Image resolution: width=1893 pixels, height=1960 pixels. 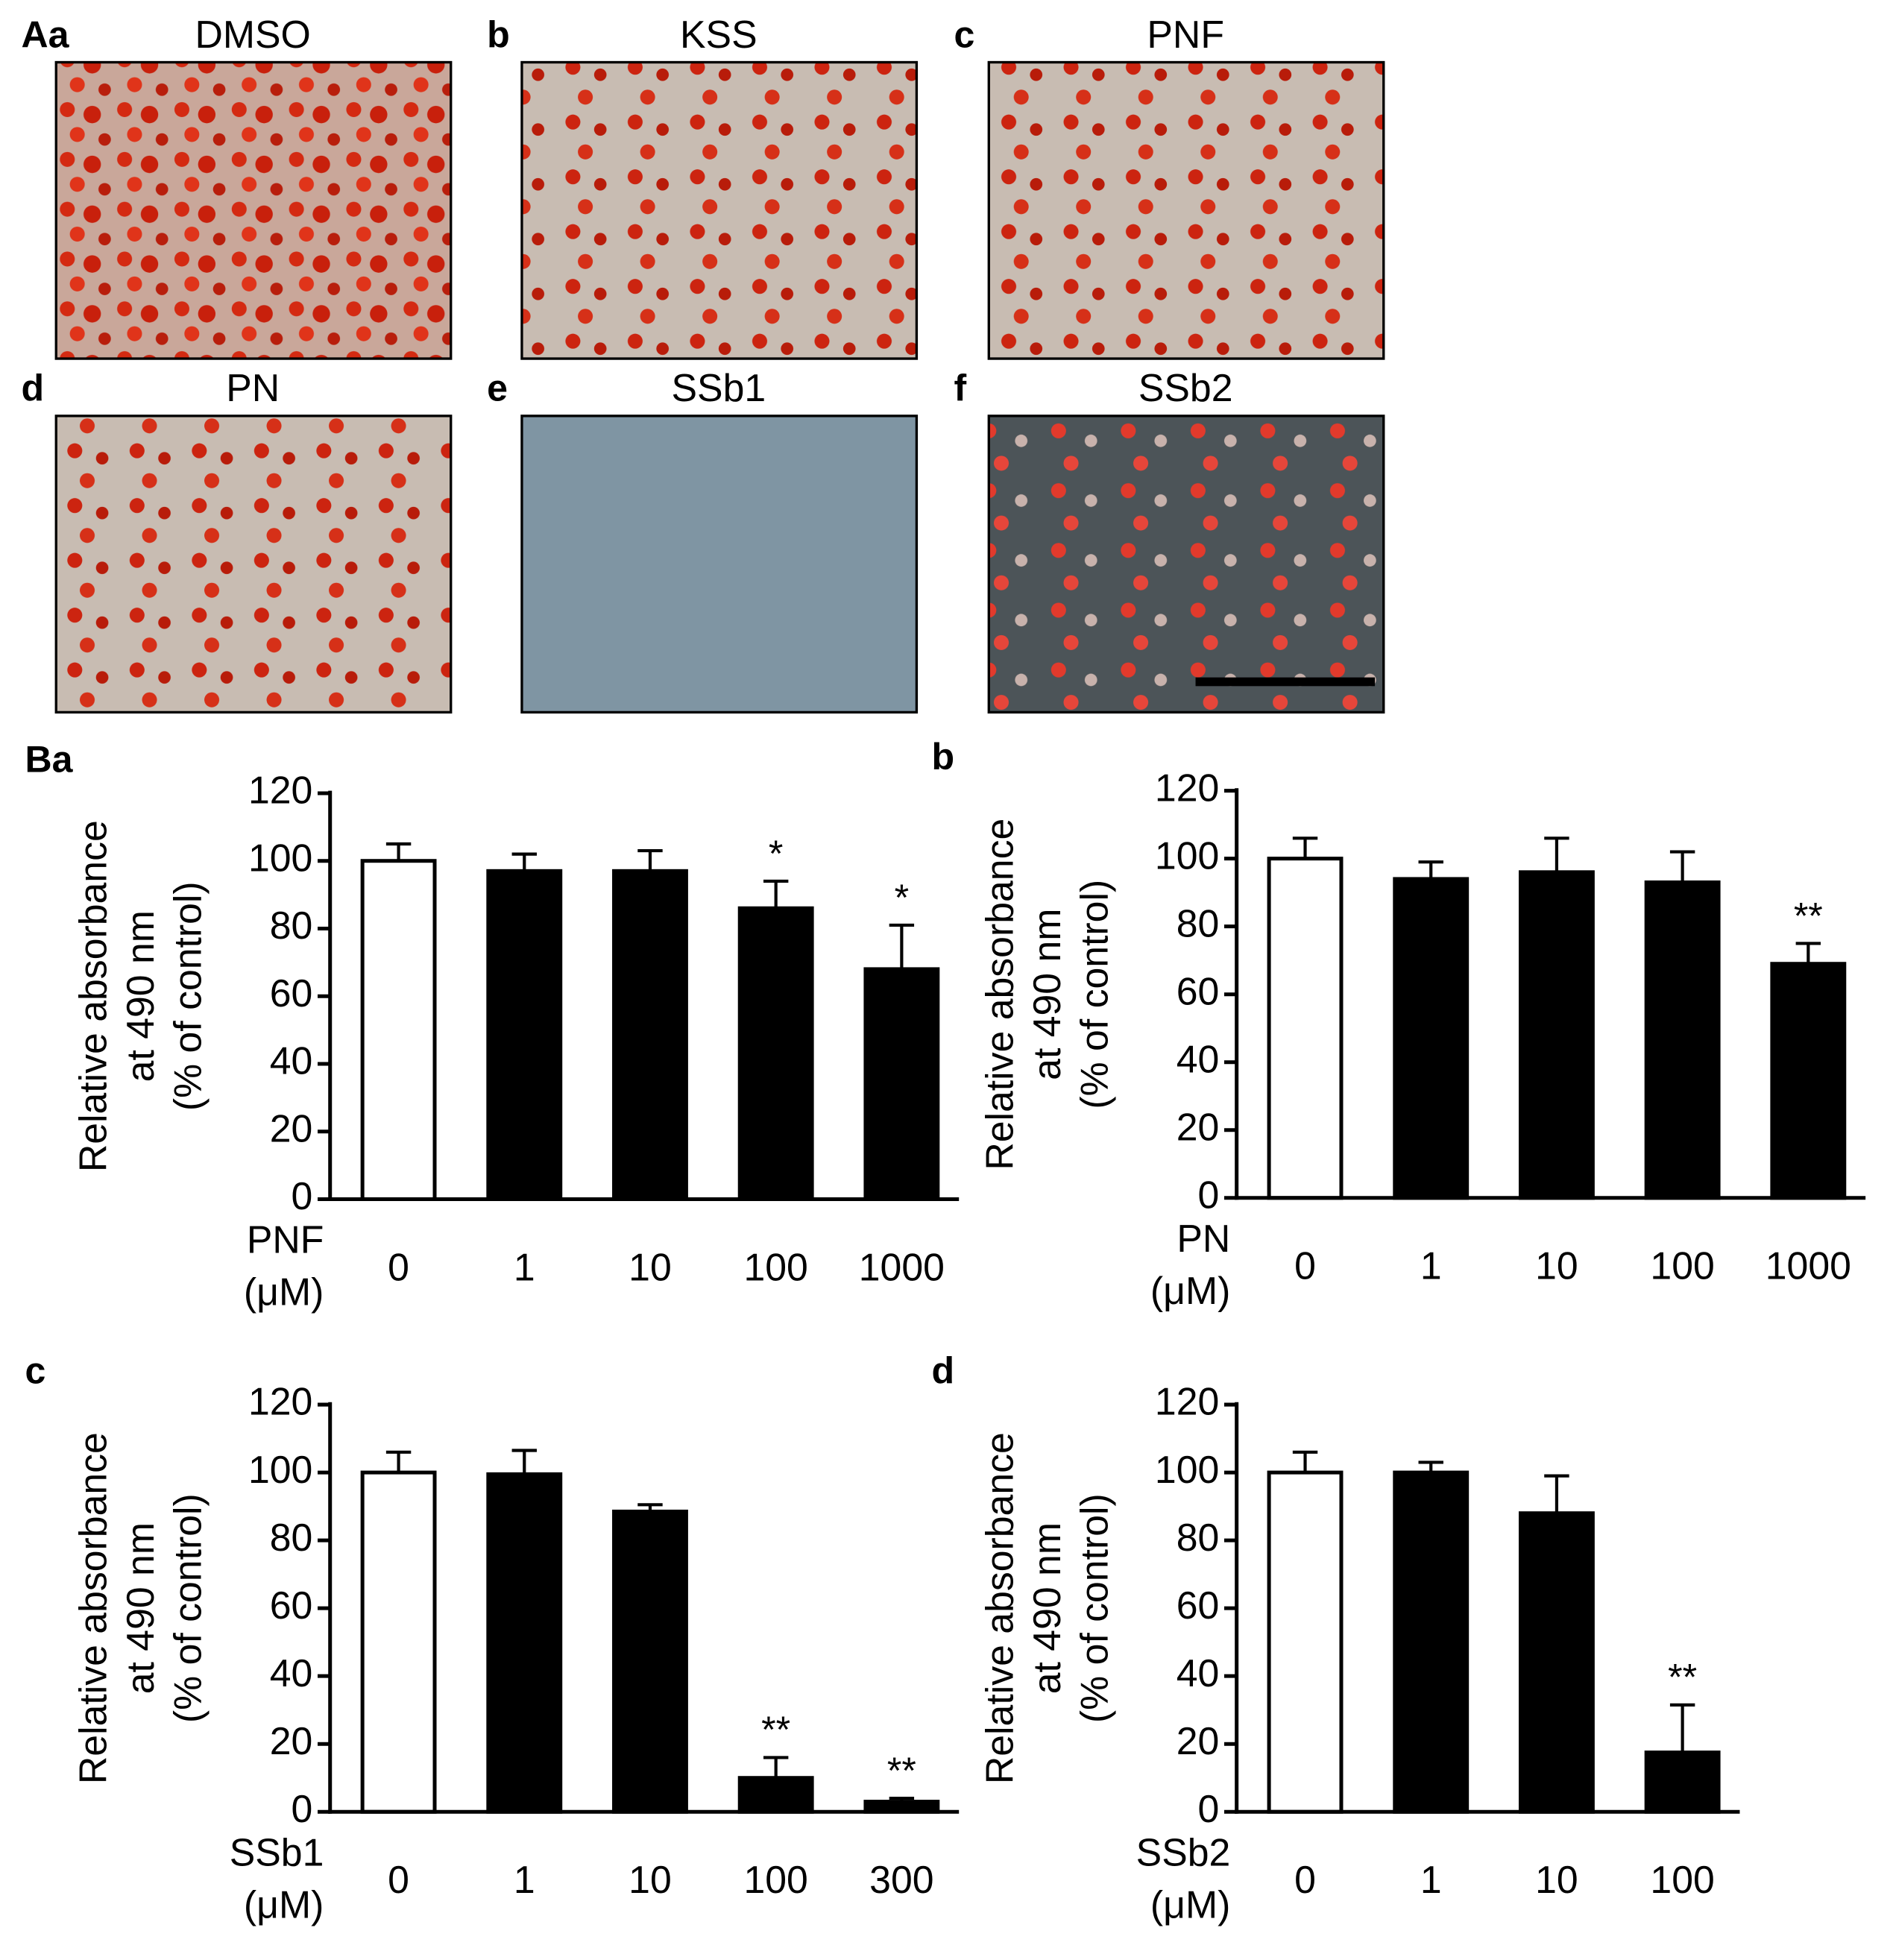 What do you see at coordinates (901, 1879) in the screenshot?
I see `x-tick-label: 300` at bounding box center [901, 1879].